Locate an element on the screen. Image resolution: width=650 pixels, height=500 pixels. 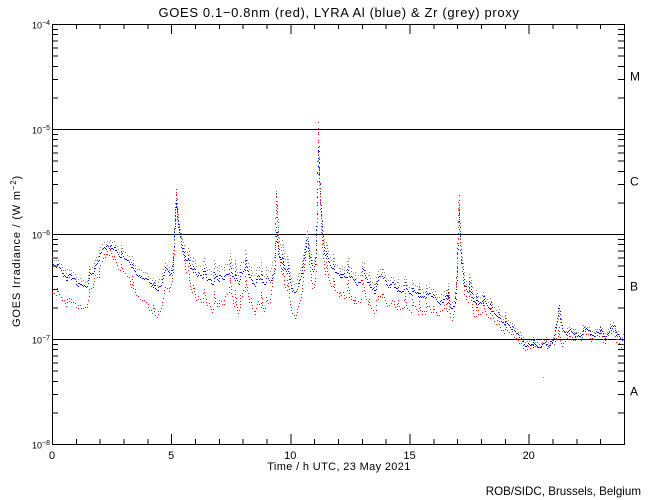
svg-text: 0 is located at coordinates (52, 456).